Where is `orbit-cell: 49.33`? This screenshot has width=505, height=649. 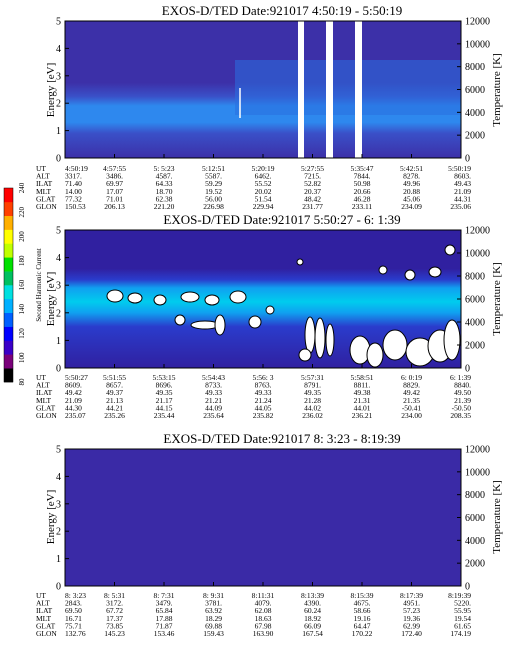 orbit-cell: 49.33 is located at coordinates (213, 392).